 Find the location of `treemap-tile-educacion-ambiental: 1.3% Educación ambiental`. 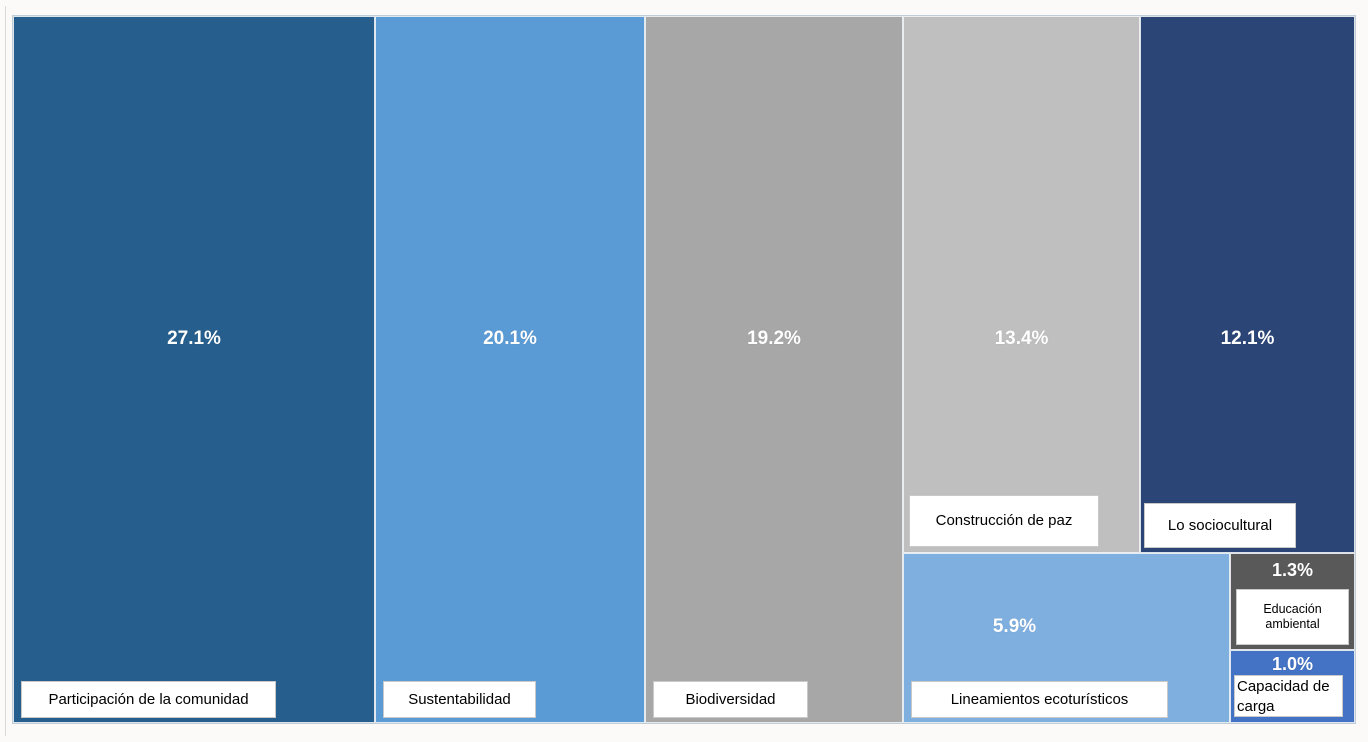

treemap-tile-educacion-ambiental: 1.3% Educación ambiental is located at coordinates (1292, 601).